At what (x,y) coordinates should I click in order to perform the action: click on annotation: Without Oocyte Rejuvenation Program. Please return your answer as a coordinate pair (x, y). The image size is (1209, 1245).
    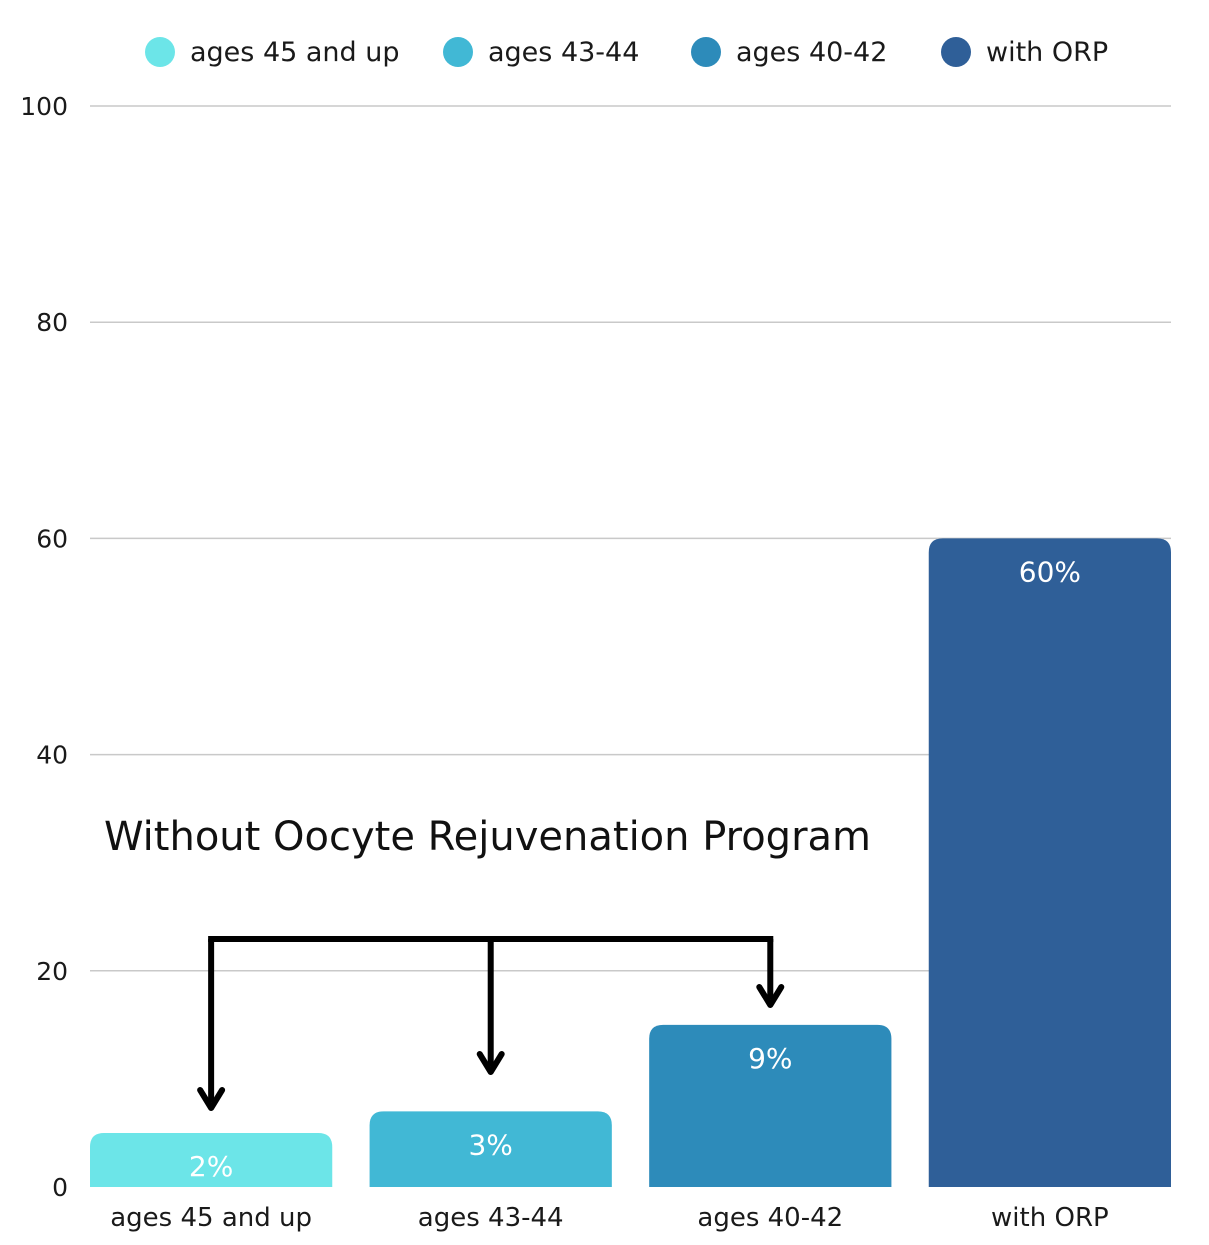
    Looking at the image, I should click on (487, 837).